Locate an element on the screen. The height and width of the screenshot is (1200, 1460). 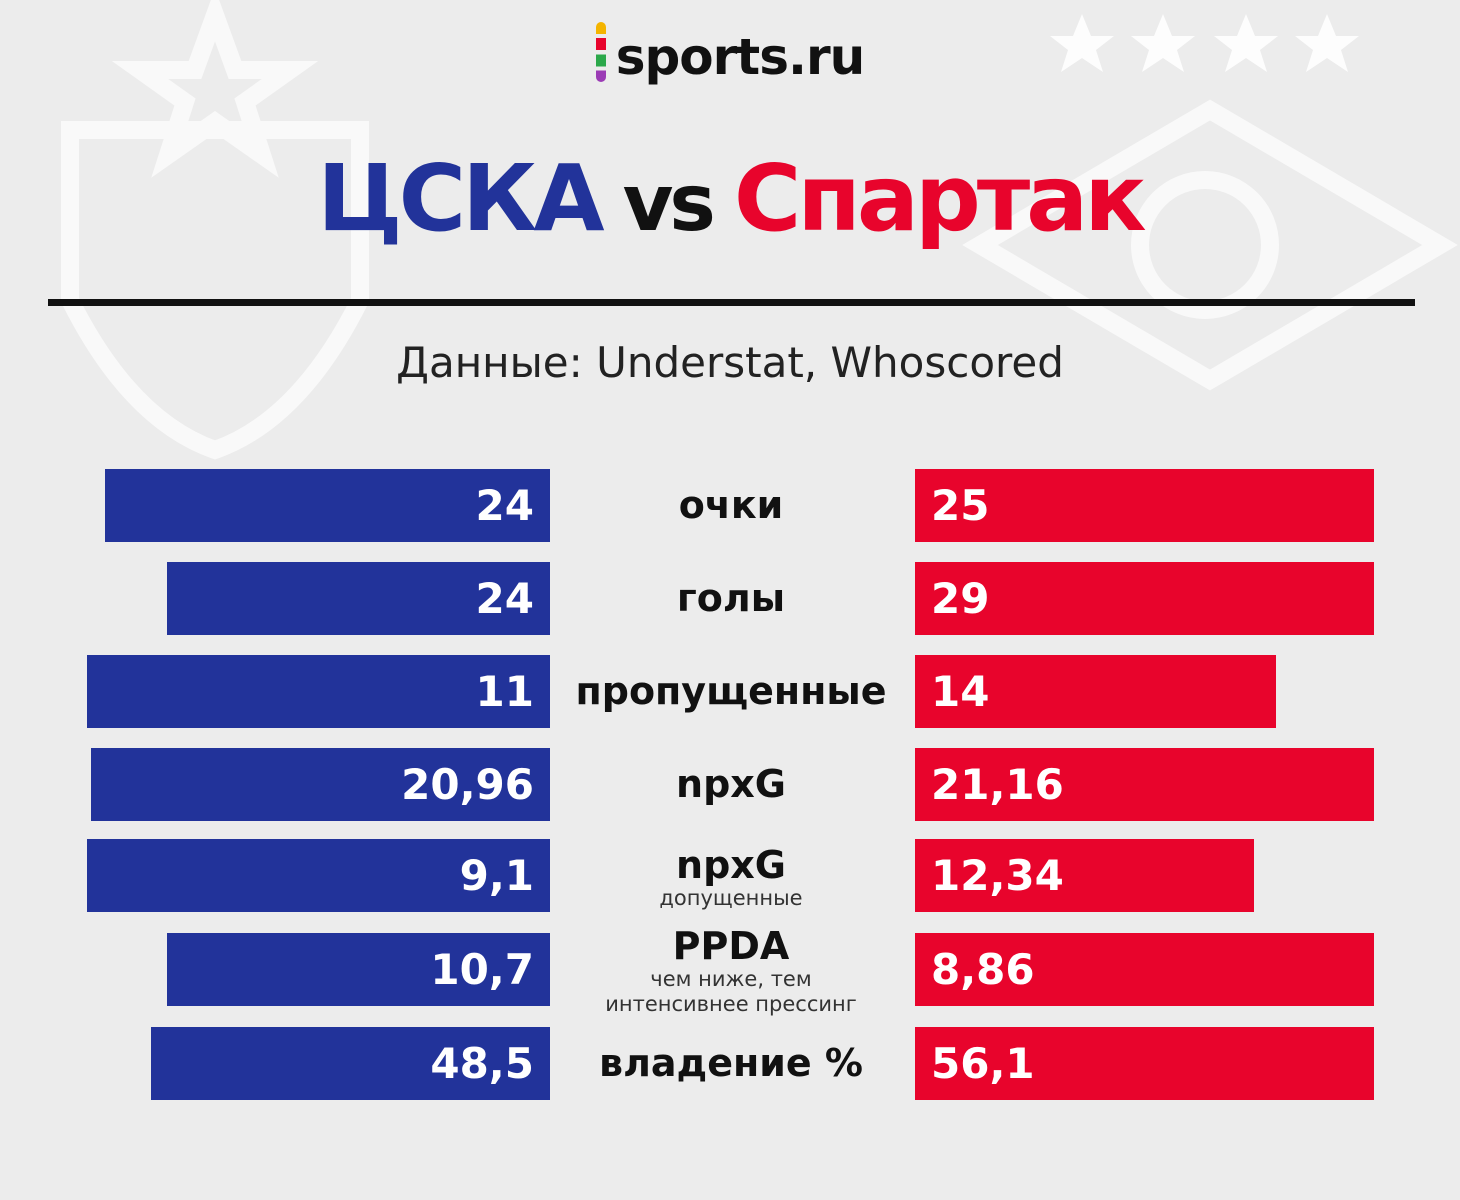
metric-name: владение % is located at coordinates (731, 1063).